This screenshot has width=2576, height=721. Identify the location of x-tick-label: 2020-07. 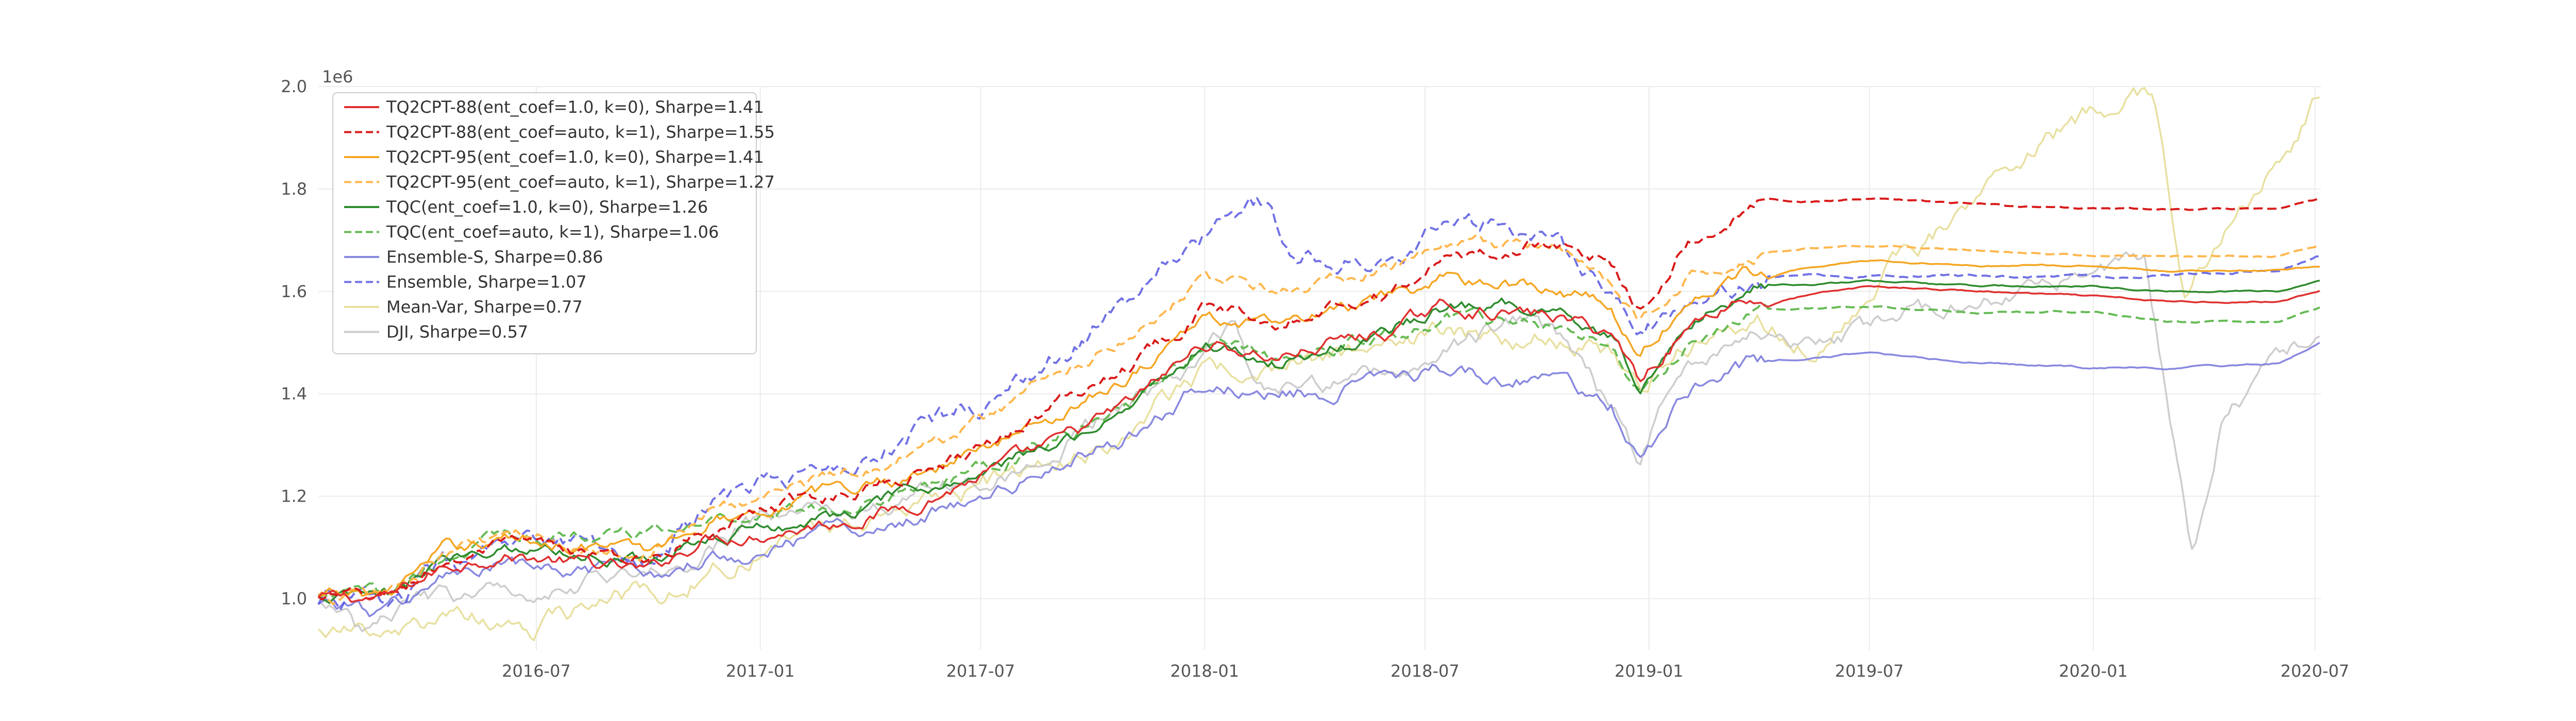
(2314, 671).